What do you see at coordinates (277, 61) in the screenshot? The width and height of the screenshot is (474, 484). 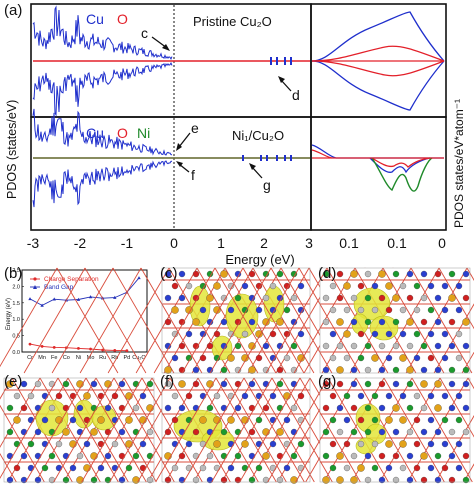 I see `state-d` at bounding box center [277, 61].